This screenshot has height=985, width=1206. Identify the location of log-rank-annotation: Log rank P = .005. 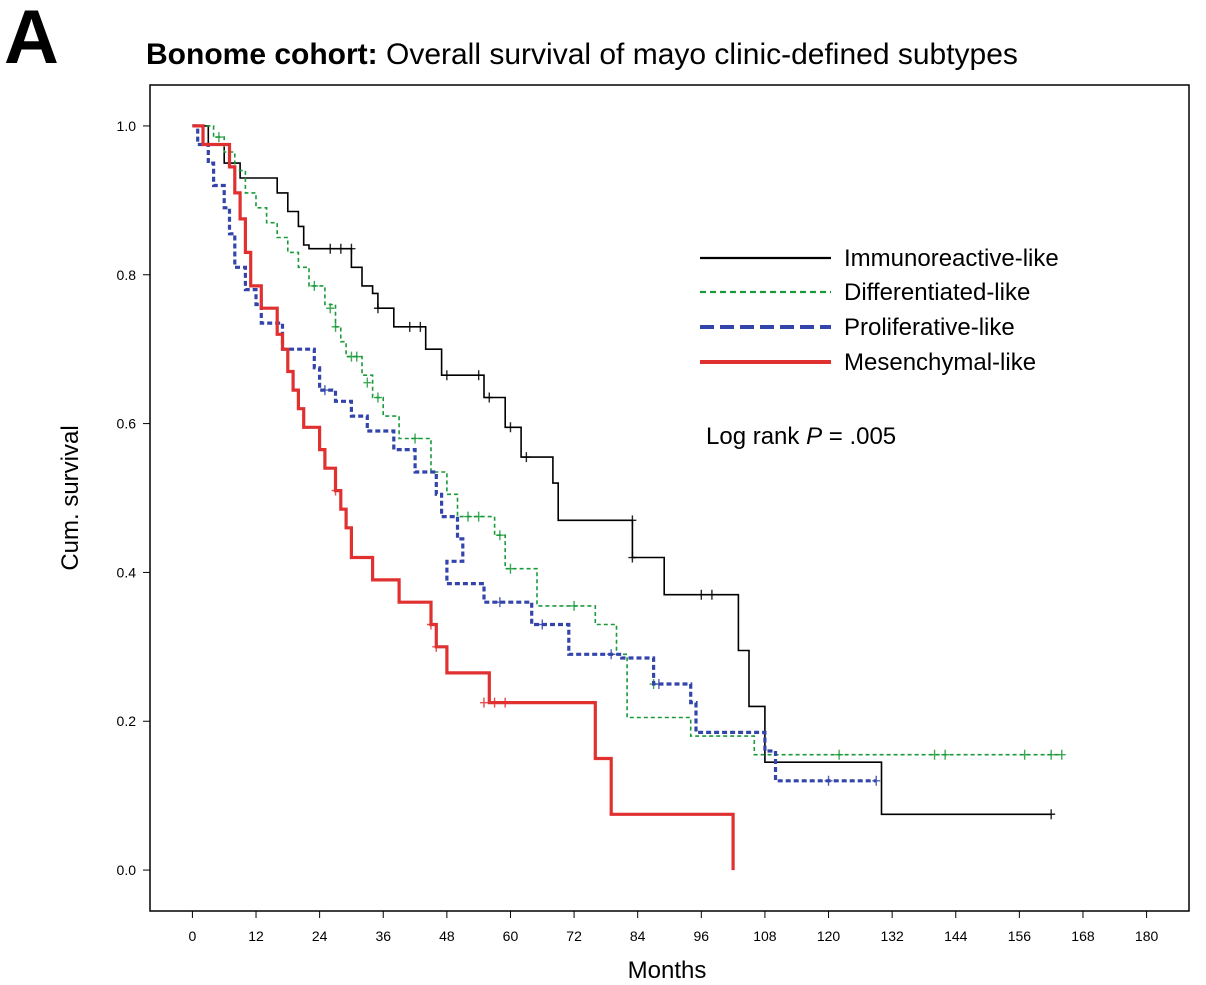
(801, 436).